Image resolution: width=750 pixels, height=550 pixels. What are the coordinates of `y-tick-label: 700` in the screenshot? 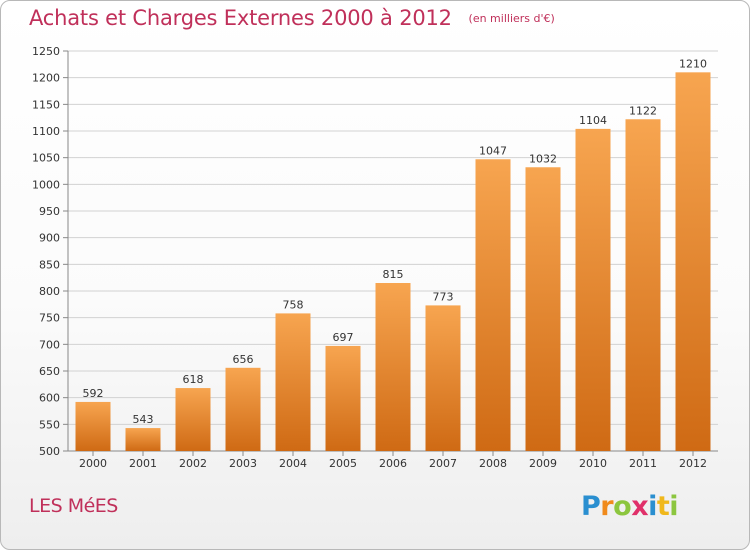 It's located at (49, 344).